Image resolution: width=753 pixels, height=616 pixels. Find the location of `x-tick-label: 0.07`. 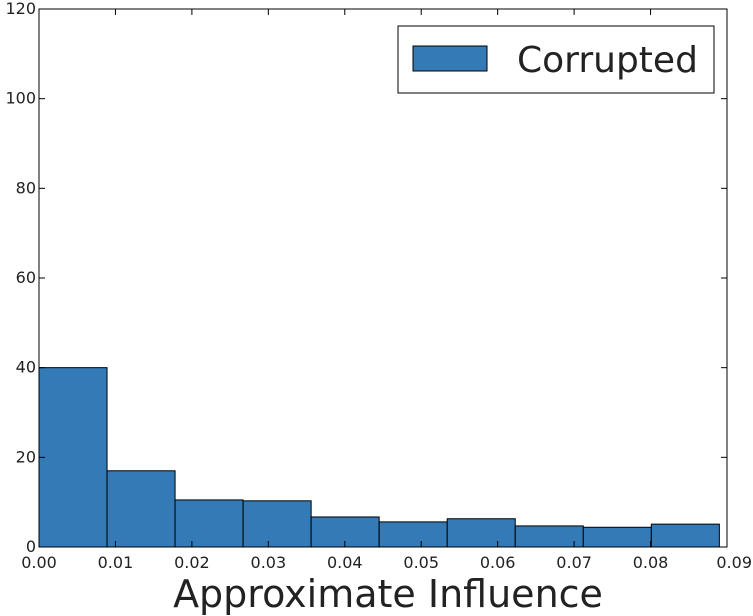

x-tick-label: 0.07 is located at coordinates (574, 562).